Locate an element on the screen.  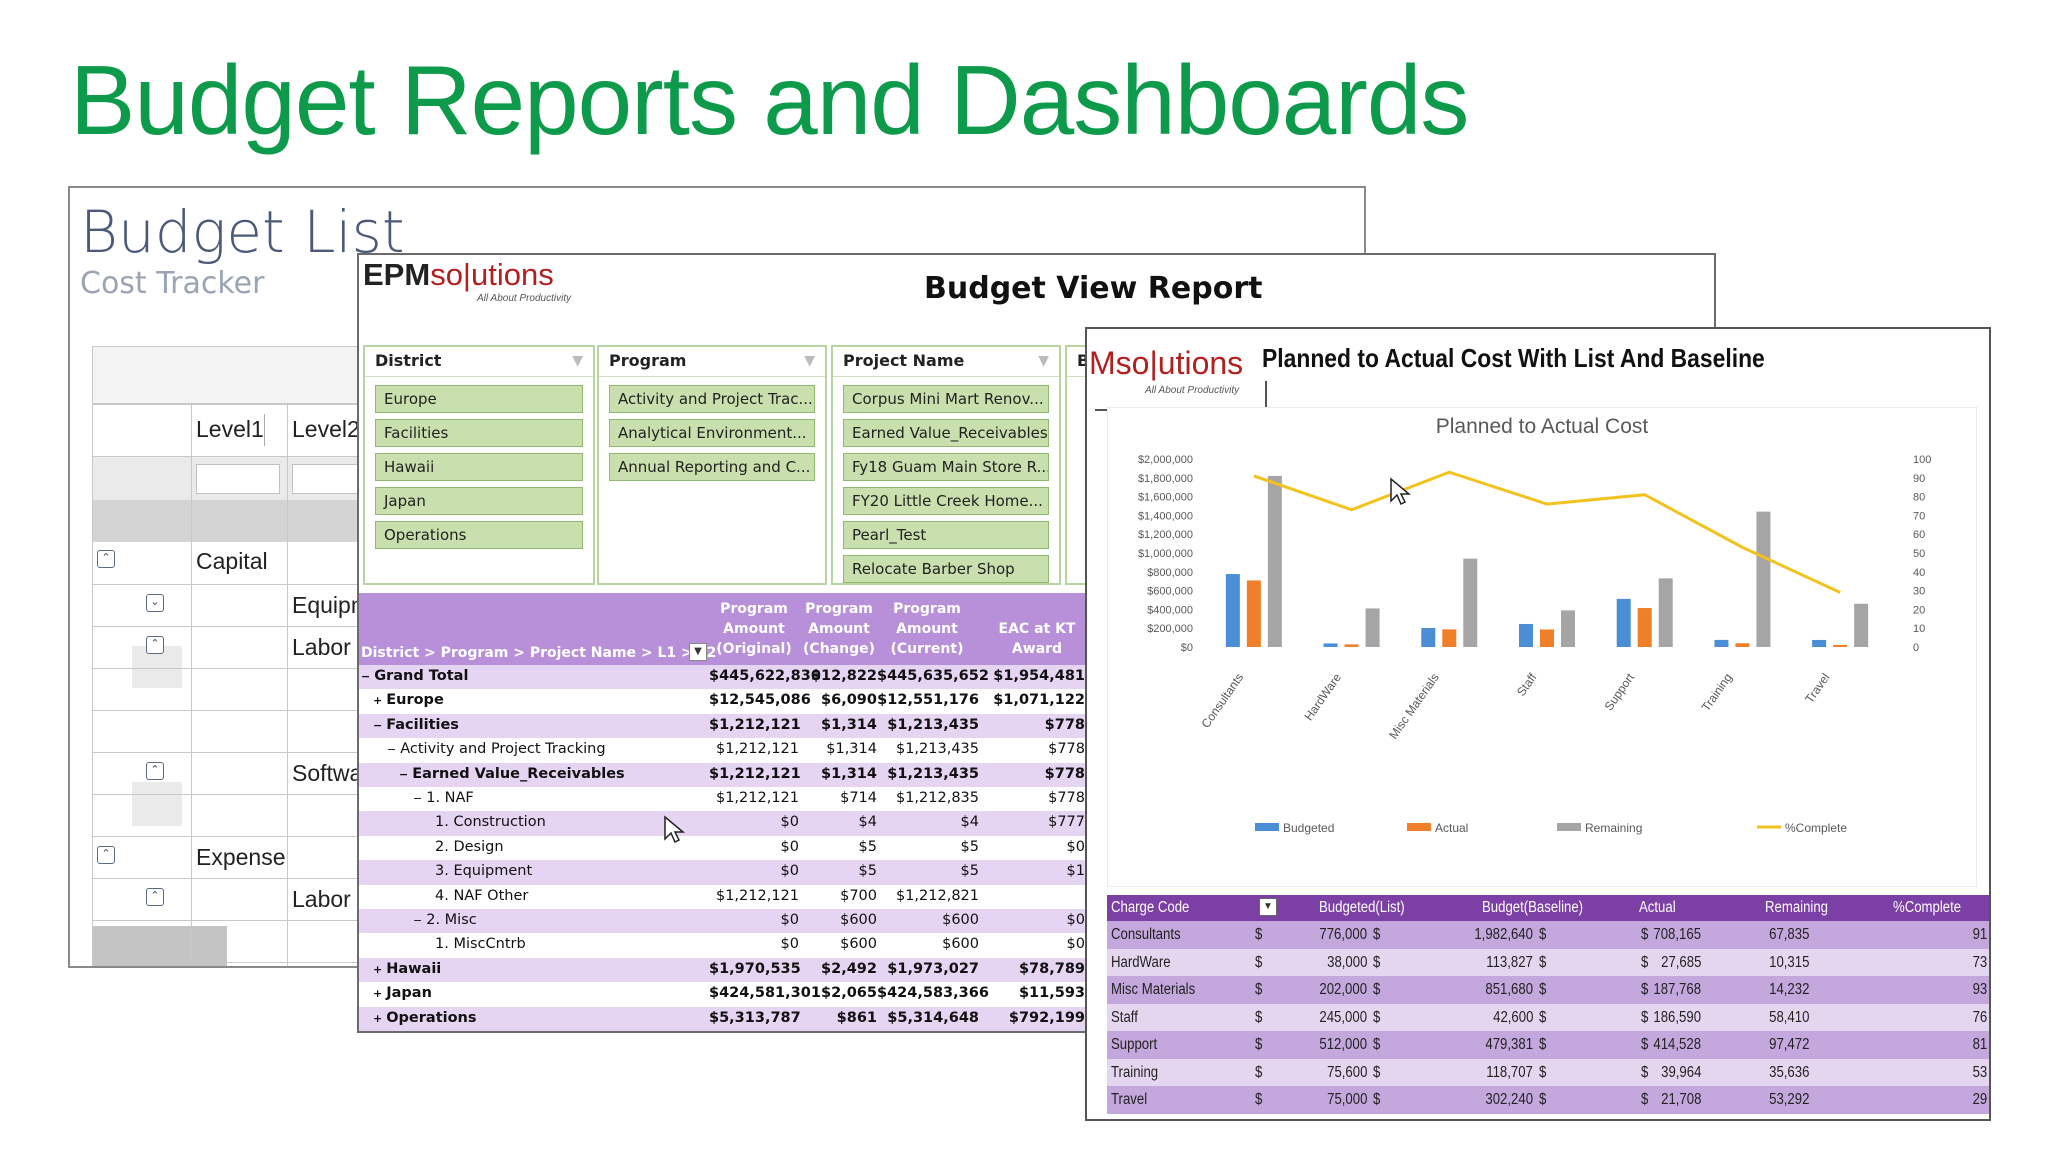
charge-code-cell: Training is located at coordinates (1135, 1072).